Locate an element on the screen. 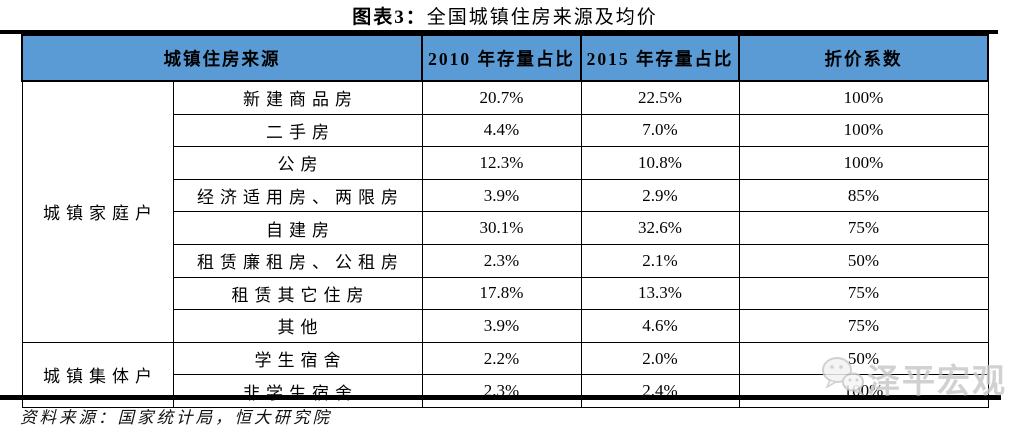  cell-type: 新建商品房 is located at coordinates (297, 97).